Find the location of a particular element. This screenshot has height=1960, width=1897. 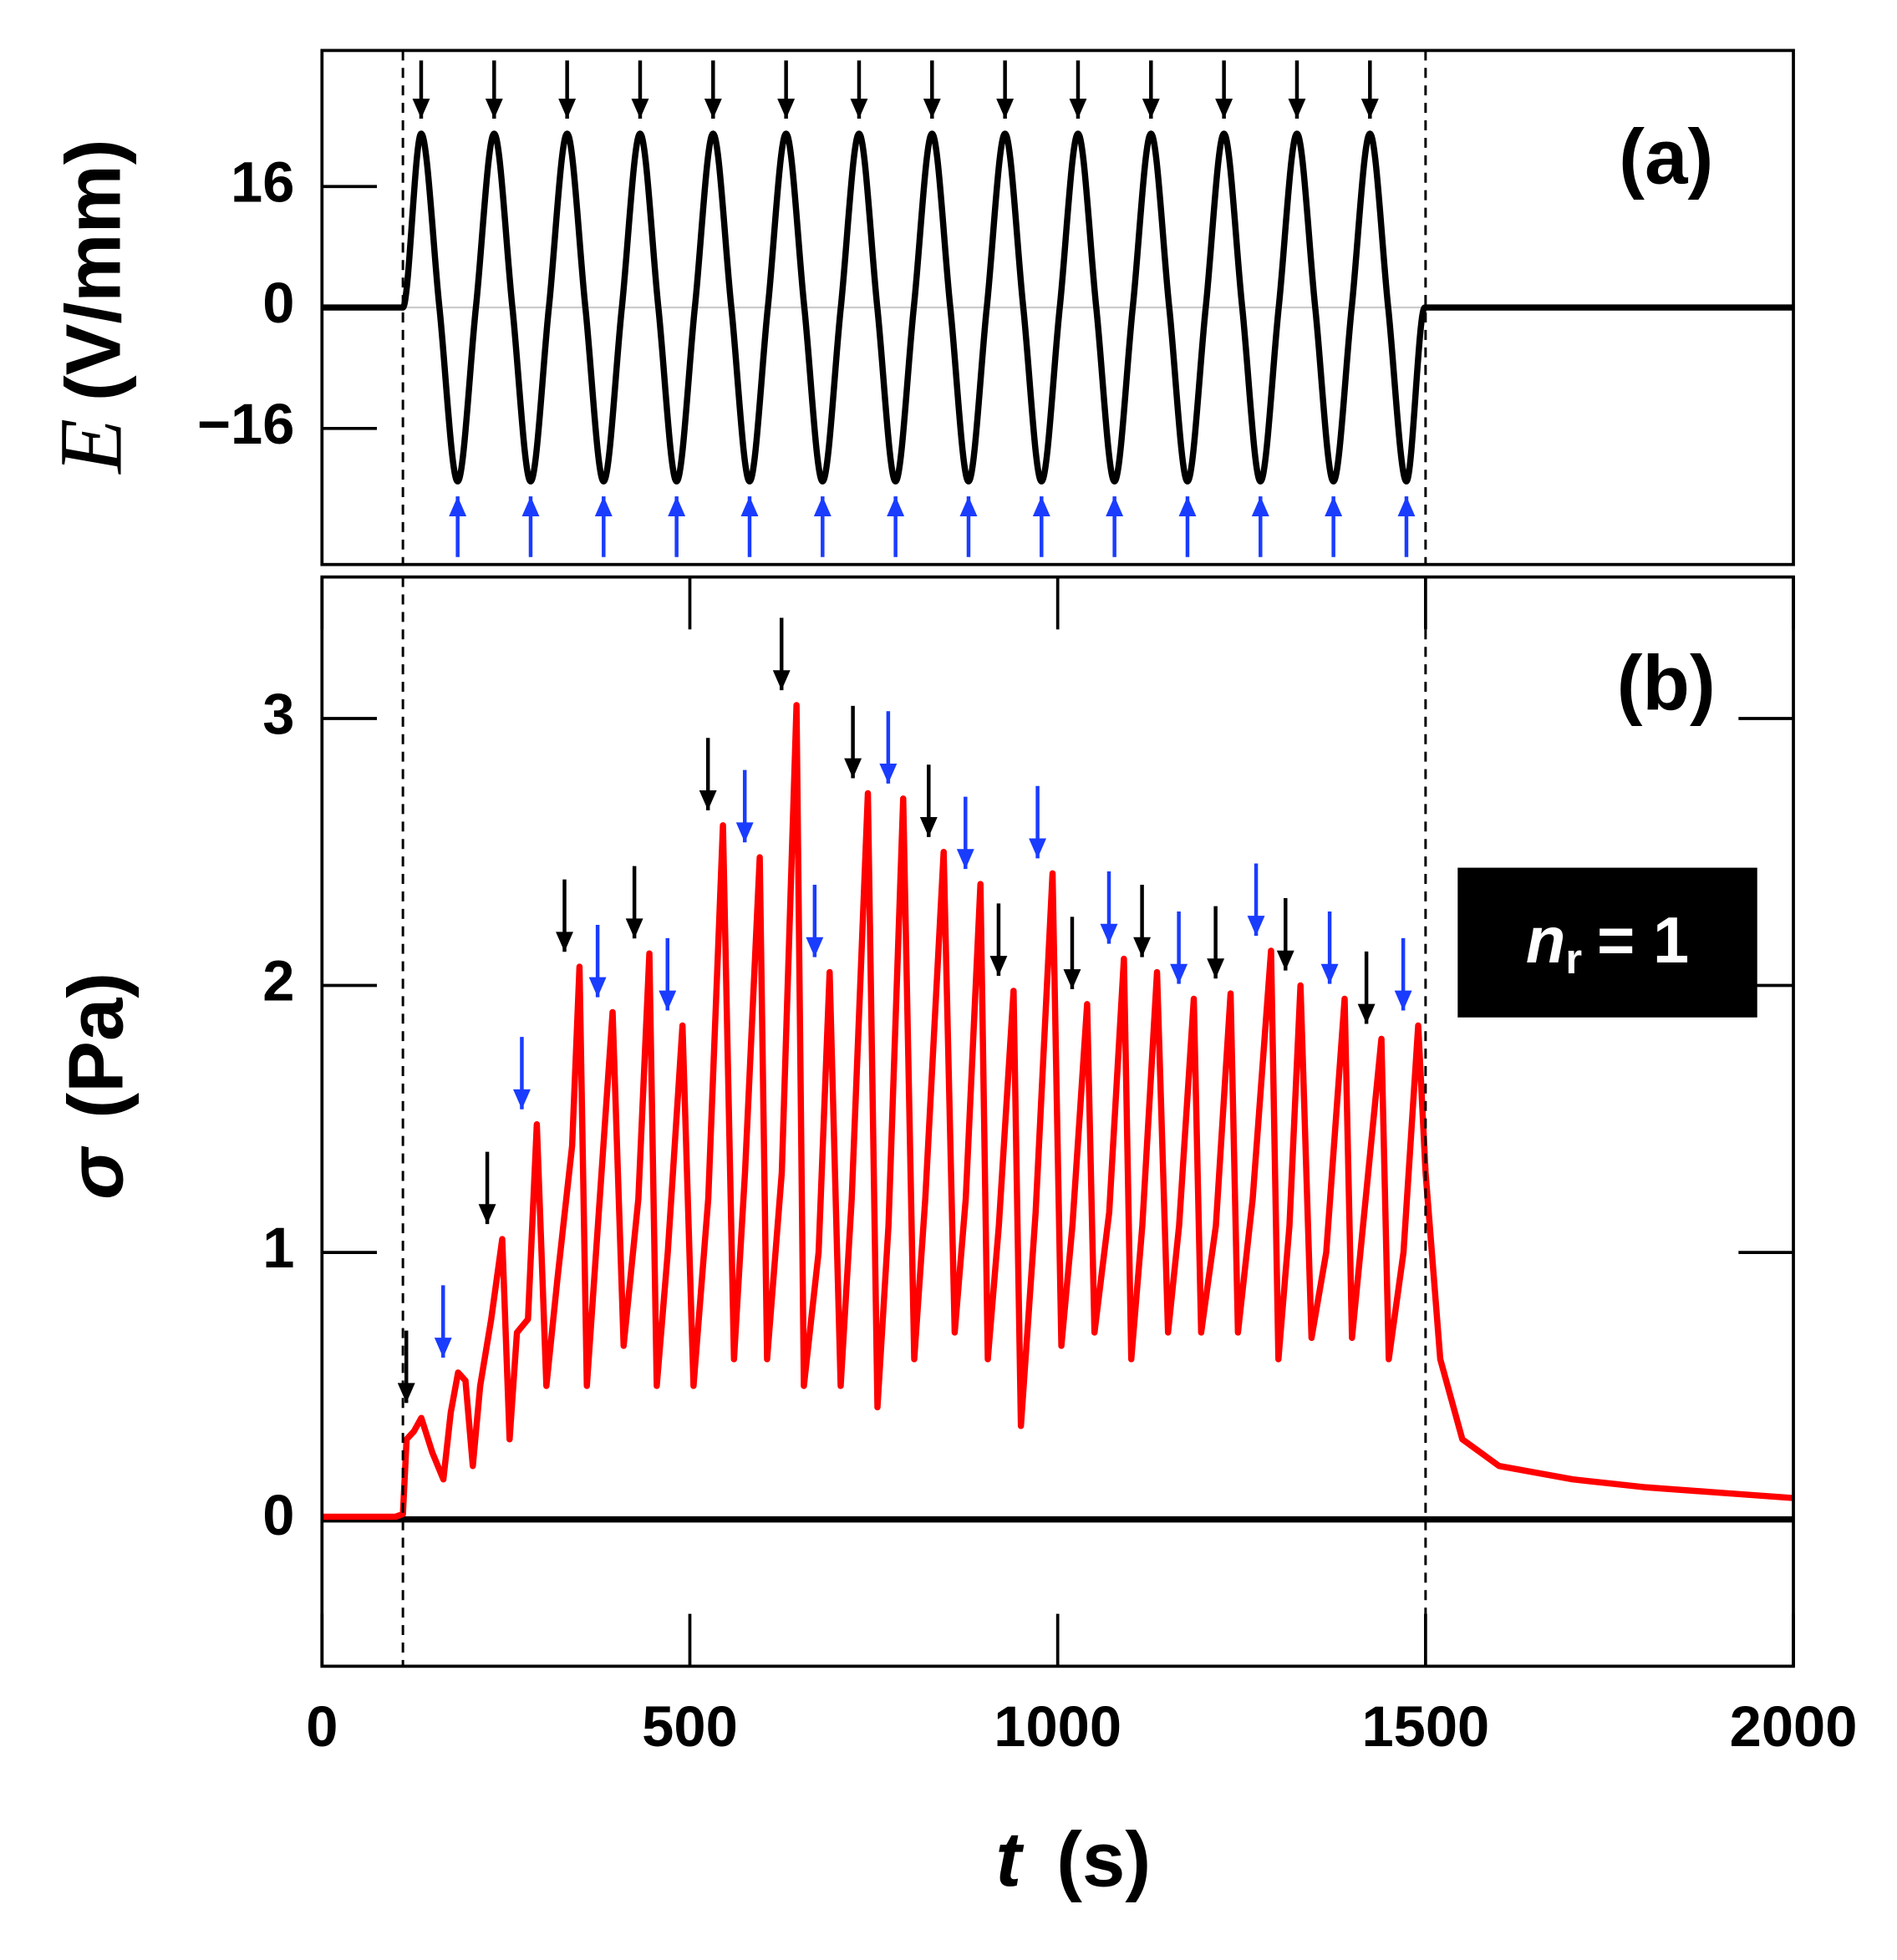

data-line is located at coordinates (1058, 307).